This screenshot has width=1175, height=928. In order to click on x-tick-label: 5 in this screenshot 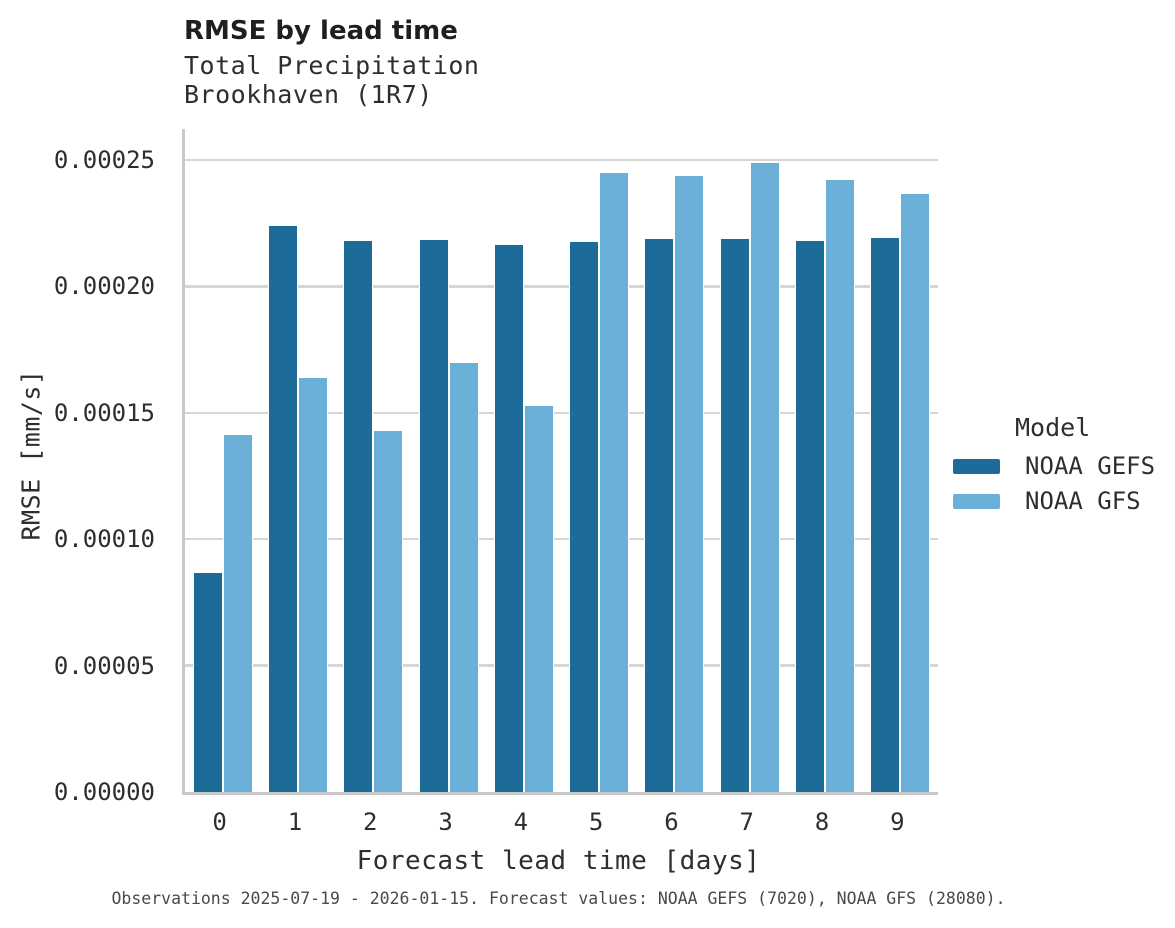, I will do `click(596, 822)`.